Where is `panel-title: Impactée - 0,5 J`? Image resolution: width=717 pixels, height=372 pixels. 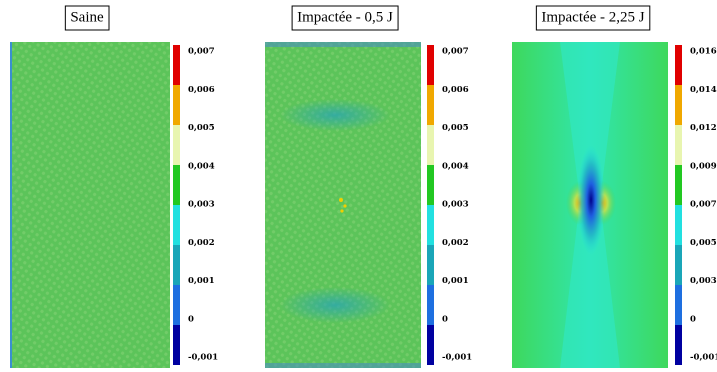
panel-title: Impactée - 0,5 J is located at coordinates (345, 17).